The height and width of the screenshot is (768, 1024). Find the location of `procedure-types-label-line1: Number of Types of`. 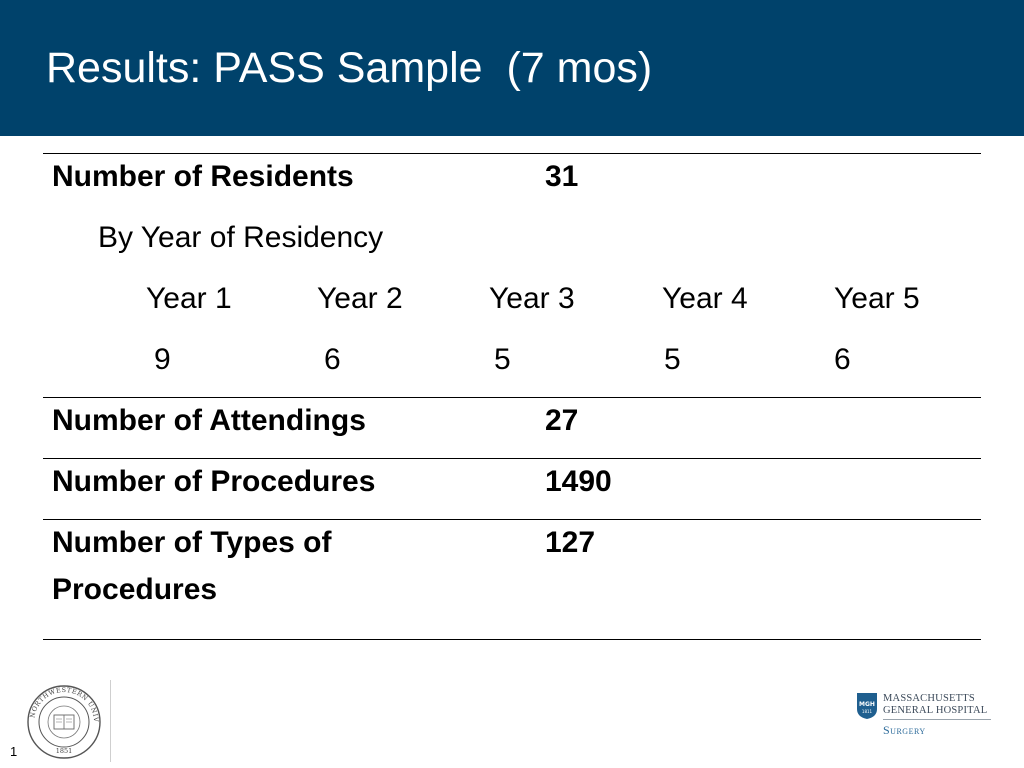

procedure-types-label-line1: Number of Types of is located at coordinates (192, 542).